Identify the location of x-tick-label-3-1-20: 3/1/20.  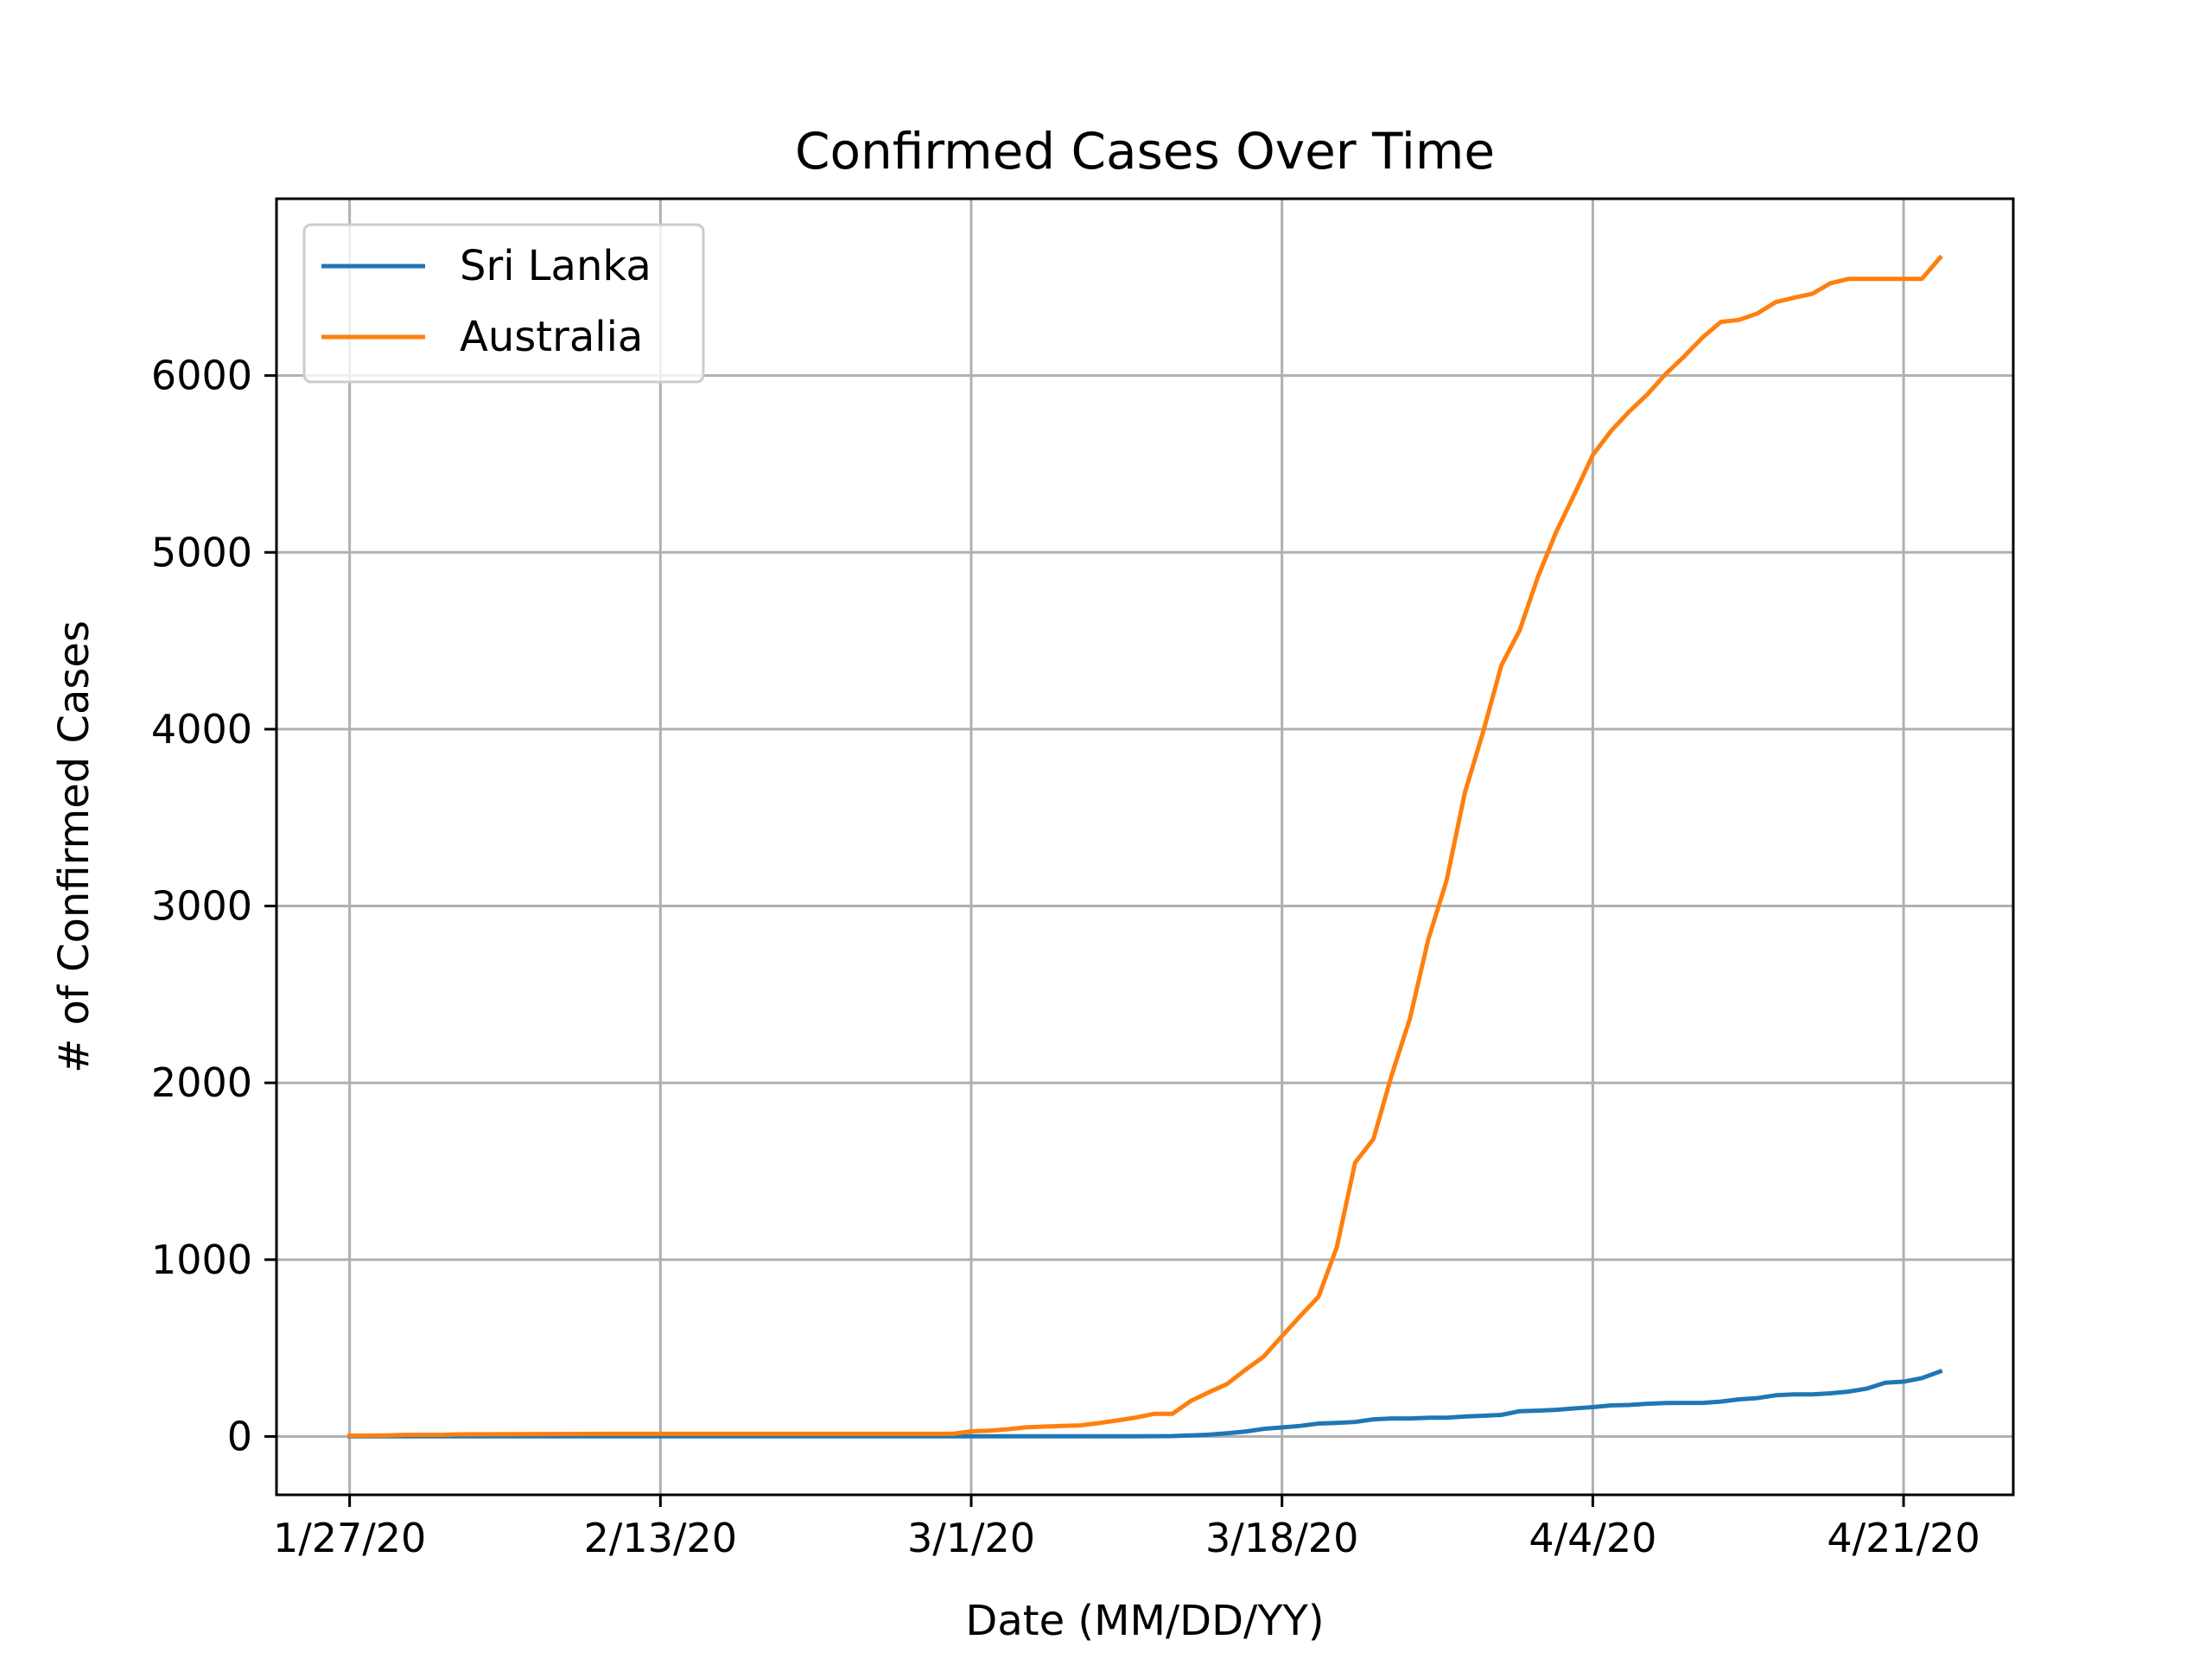
(971, 1538).